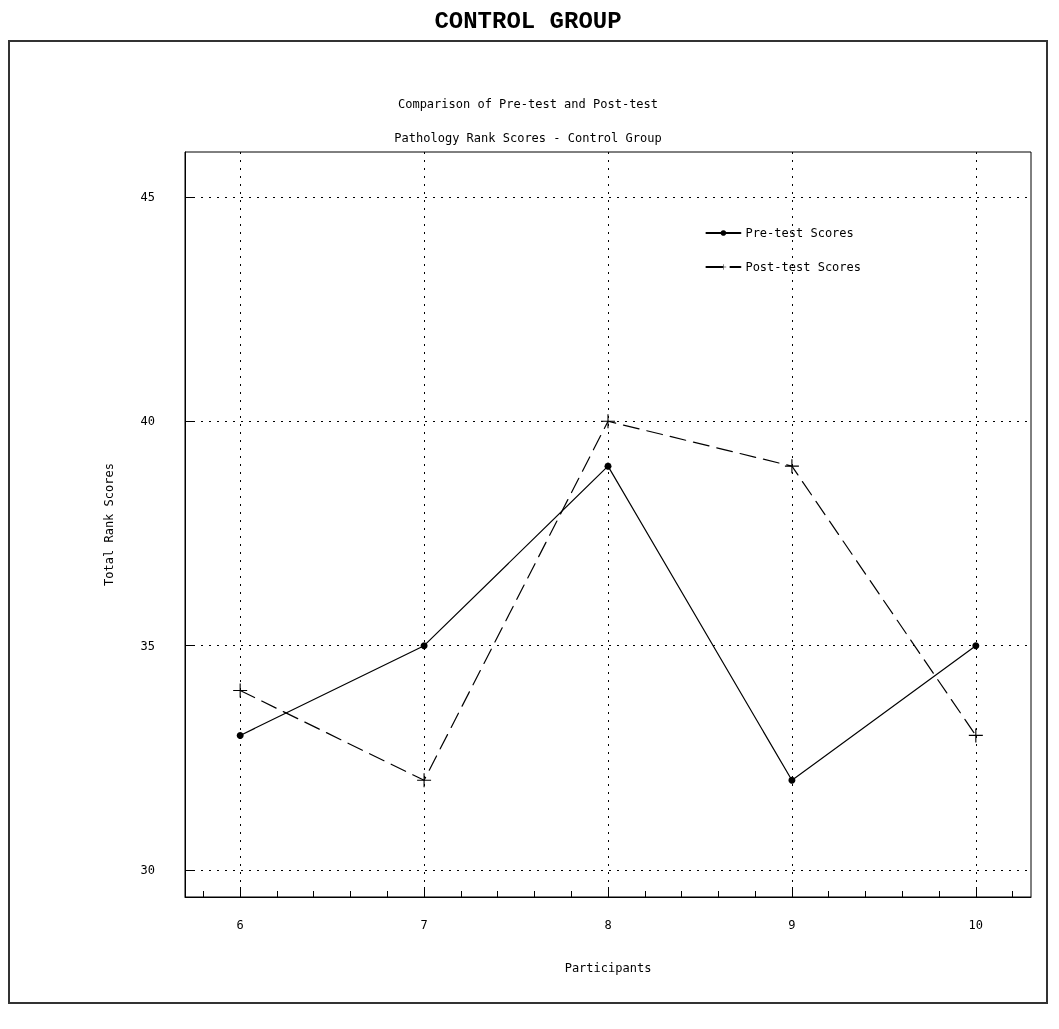 The height and width of the screenshot is (1029, 1059). What do you see at coordinates (240, 925) in the screenshot?
I see `x-tick-label: 6` at bounding box center [240, 925].